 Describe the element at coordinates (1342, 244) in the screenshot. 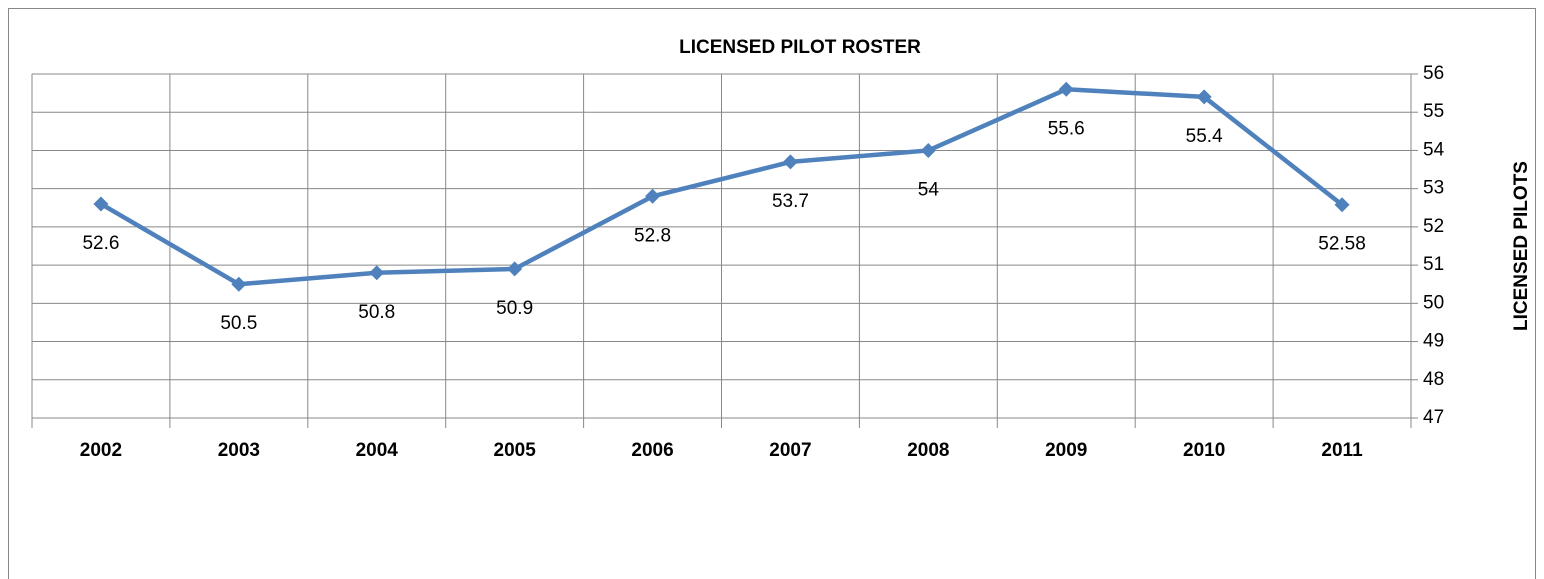

I see `data-label: 52.58` at that location.